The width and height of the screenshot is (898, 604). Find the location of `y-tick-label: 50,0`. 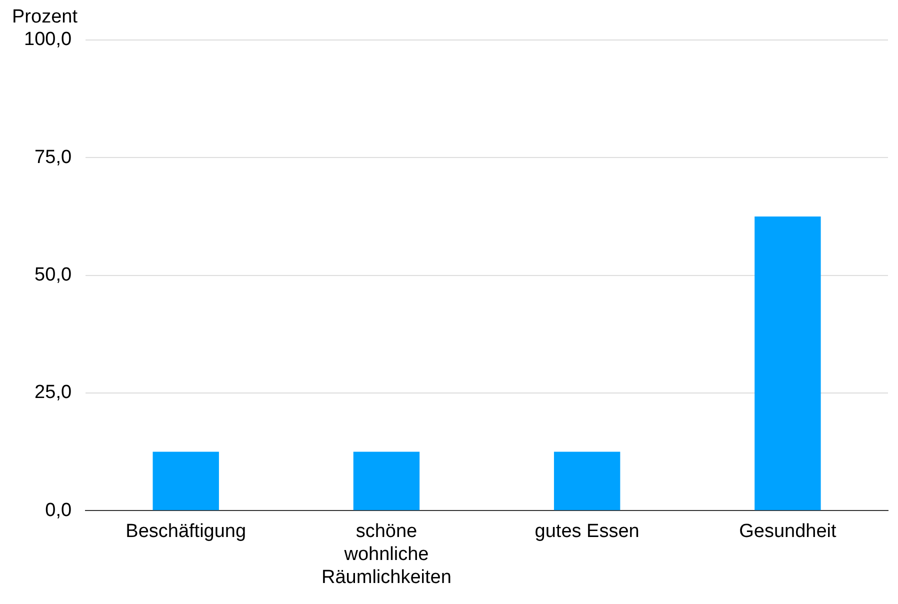

y-tick-label: 50,0 is located at coordinates (53, 275).